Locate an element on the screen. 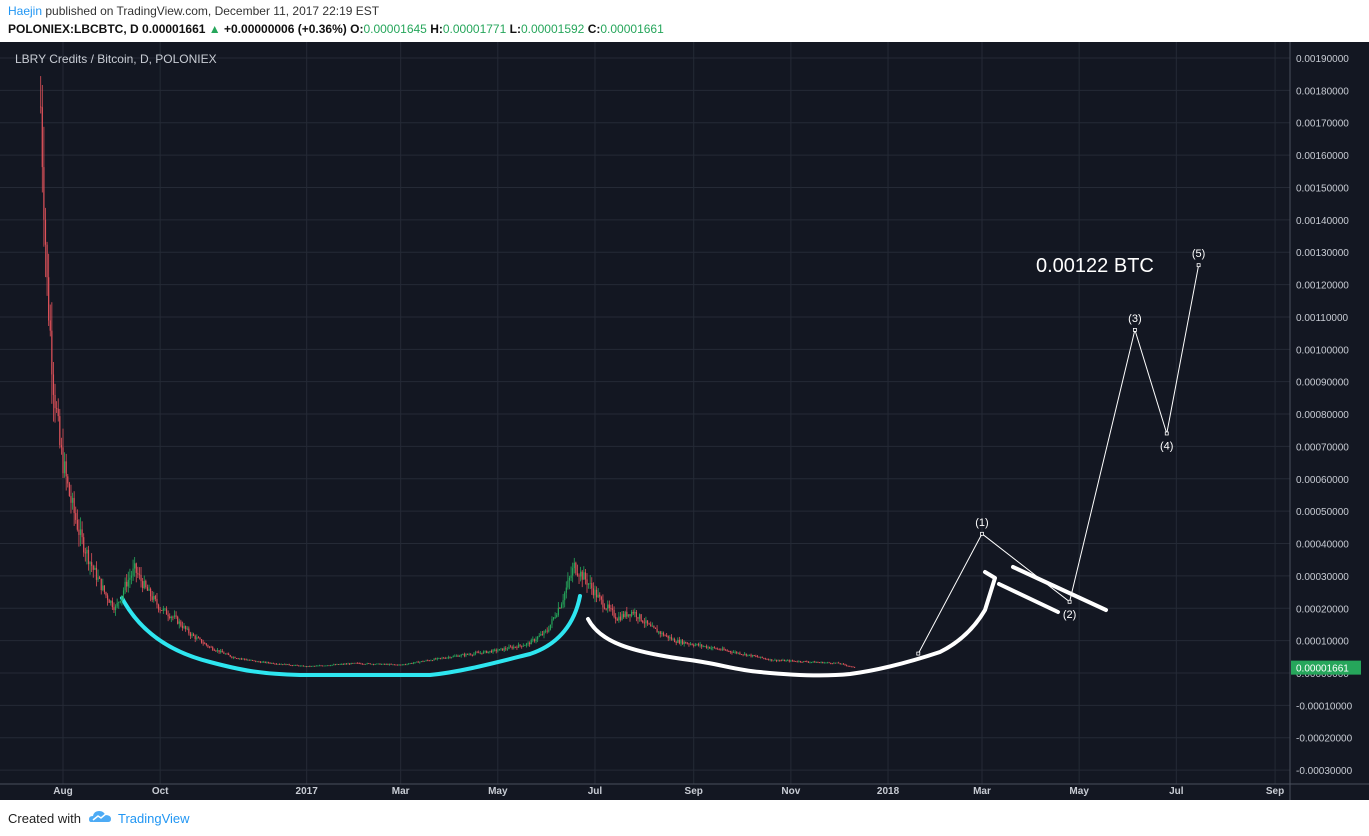  y-tick-label: 0.00070000 is located at coordinates (1322, 447).